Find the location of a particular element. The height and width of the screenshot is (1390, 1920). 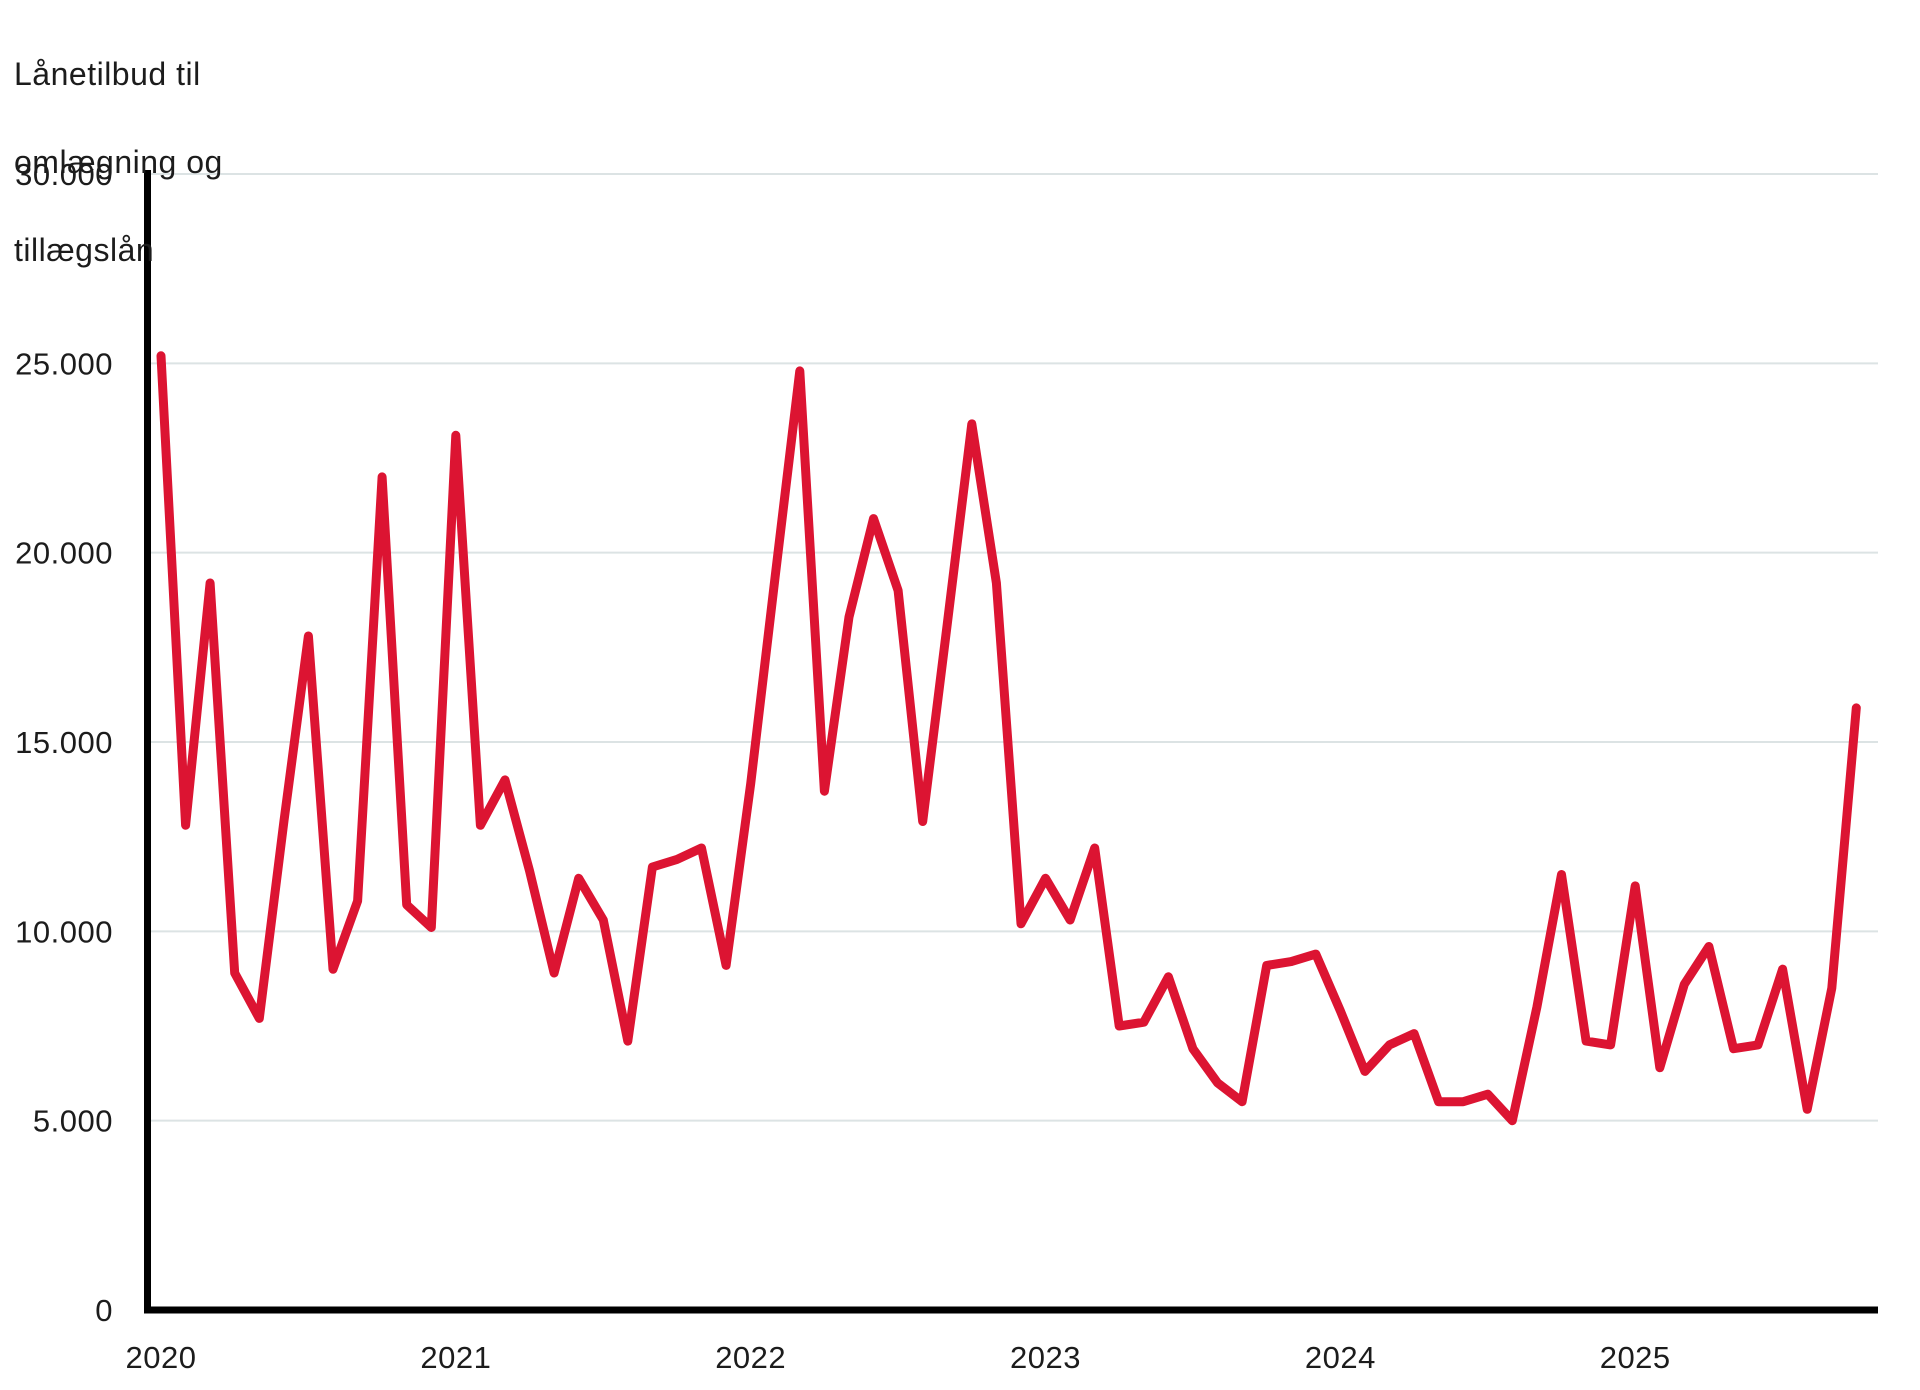

y-tick-label: 10.000 is located at coordinates (64, 931).